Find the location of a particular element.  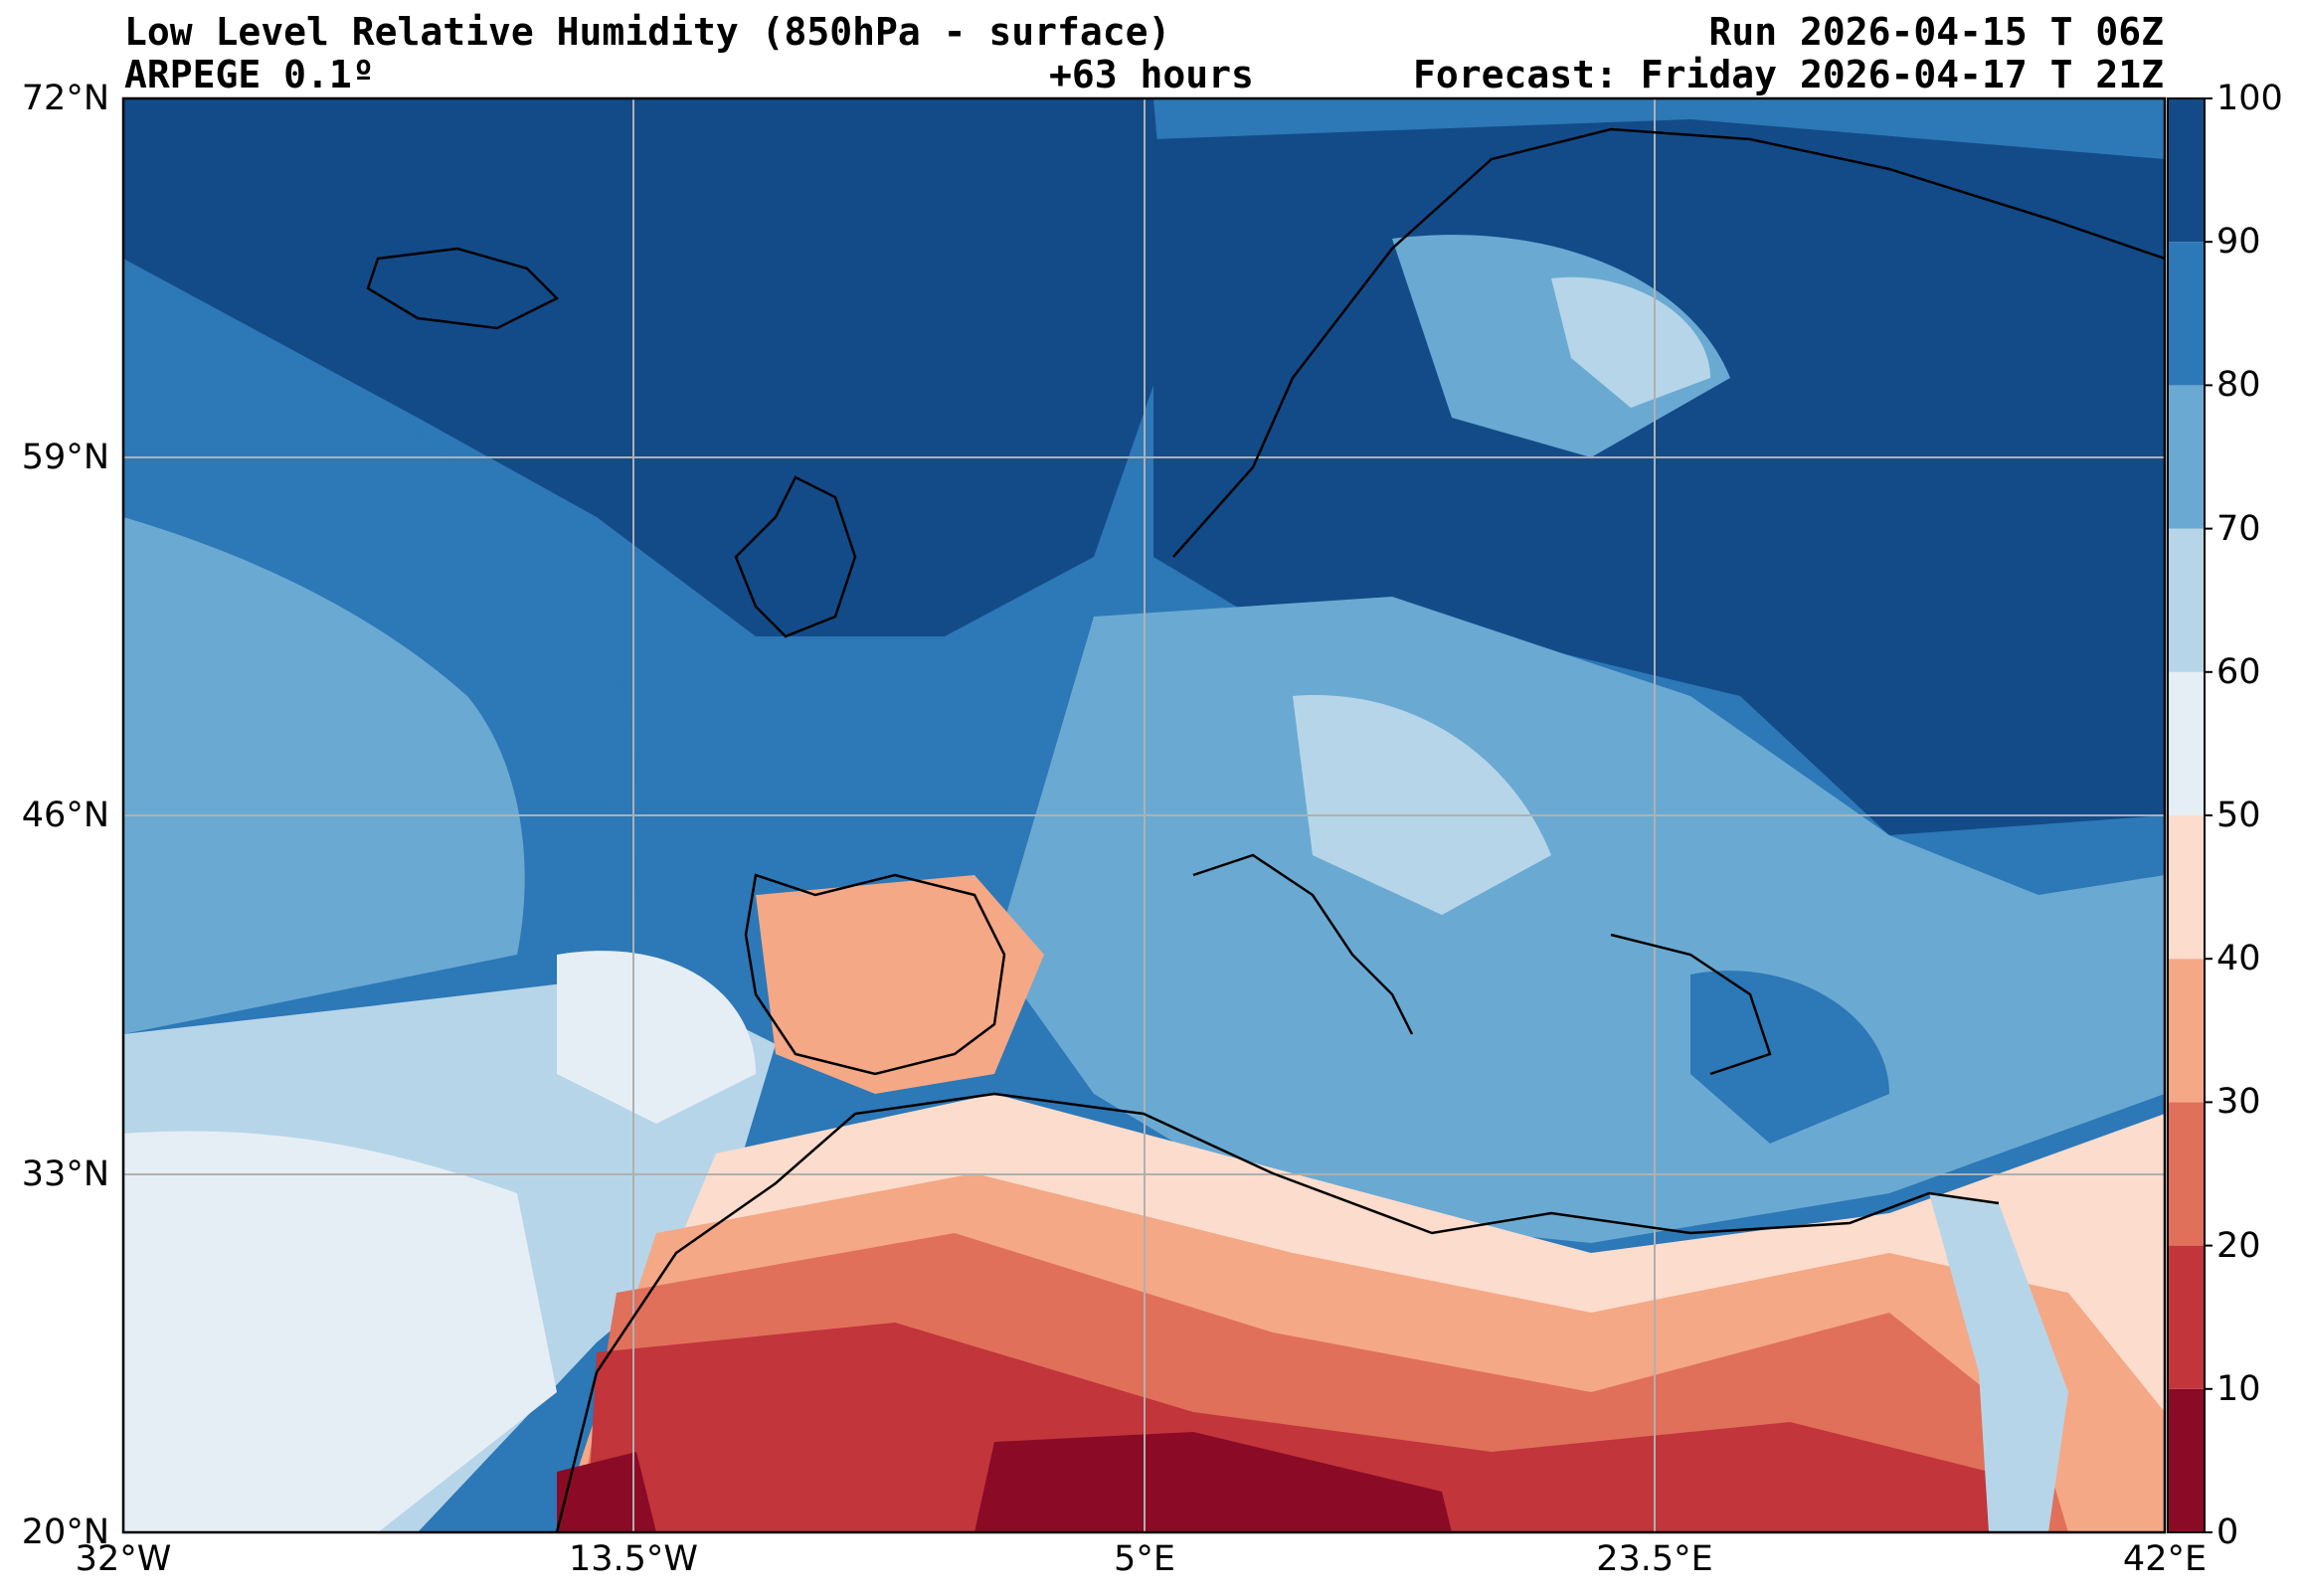

colorbar-tick-label: 50 is located at coordinates (2238, 816).